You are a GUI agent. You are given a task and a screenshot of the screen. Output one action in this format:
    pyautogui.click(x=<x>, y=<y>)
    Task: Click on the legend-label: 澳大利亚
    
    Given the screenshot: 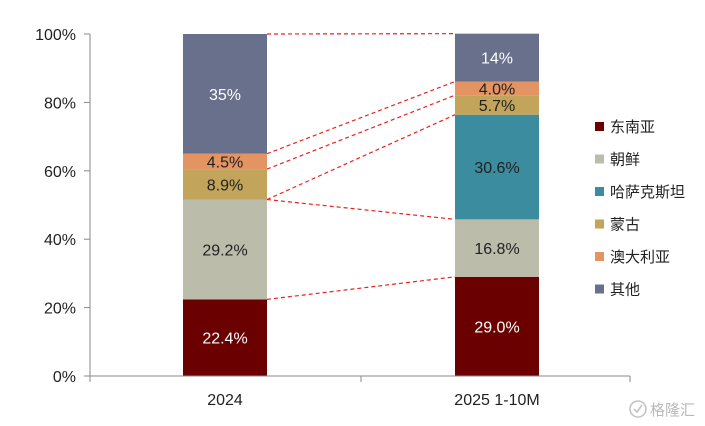 What is the action you would take?
    pyautogui.click(x=640, y=257)
    